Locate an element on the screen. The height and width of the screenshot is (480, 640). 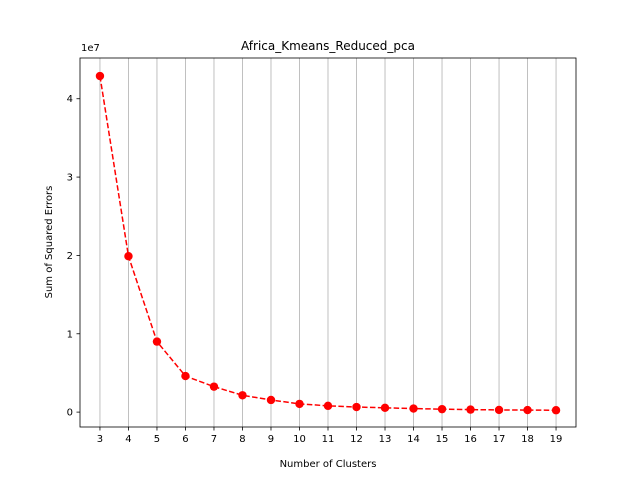
x-axis-label: Number of Clusters is located at coordinates (328, 464).